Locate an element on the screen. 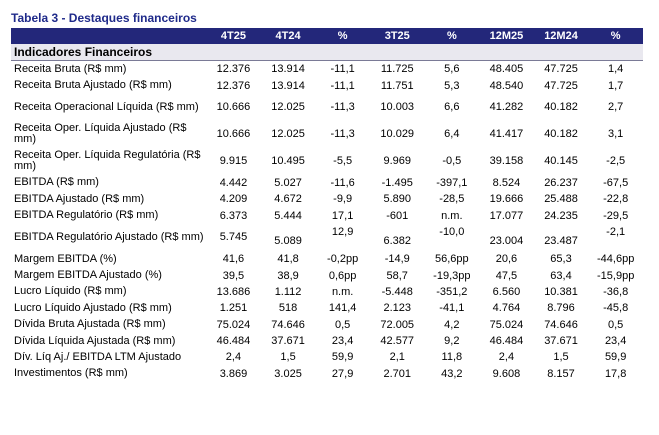 The height and width of the screenshot is (435, 659). value-cell: 5.444 is located at coordinates (288, 216).